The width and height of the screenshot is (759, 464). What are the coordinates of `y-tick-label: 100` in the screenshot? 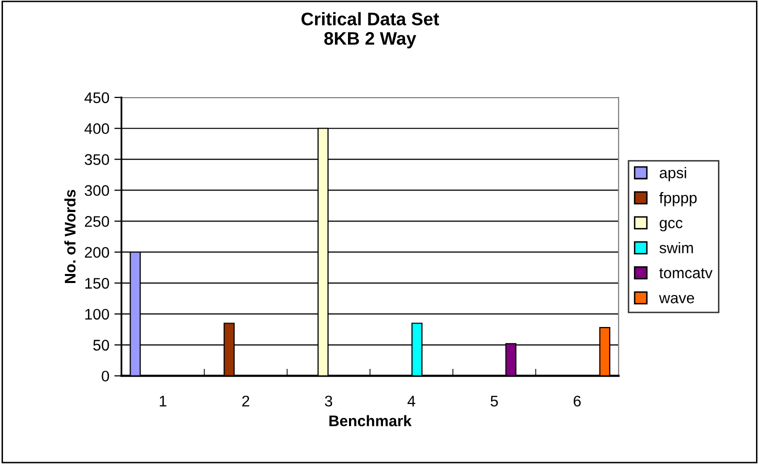 It's located at (97, 314).